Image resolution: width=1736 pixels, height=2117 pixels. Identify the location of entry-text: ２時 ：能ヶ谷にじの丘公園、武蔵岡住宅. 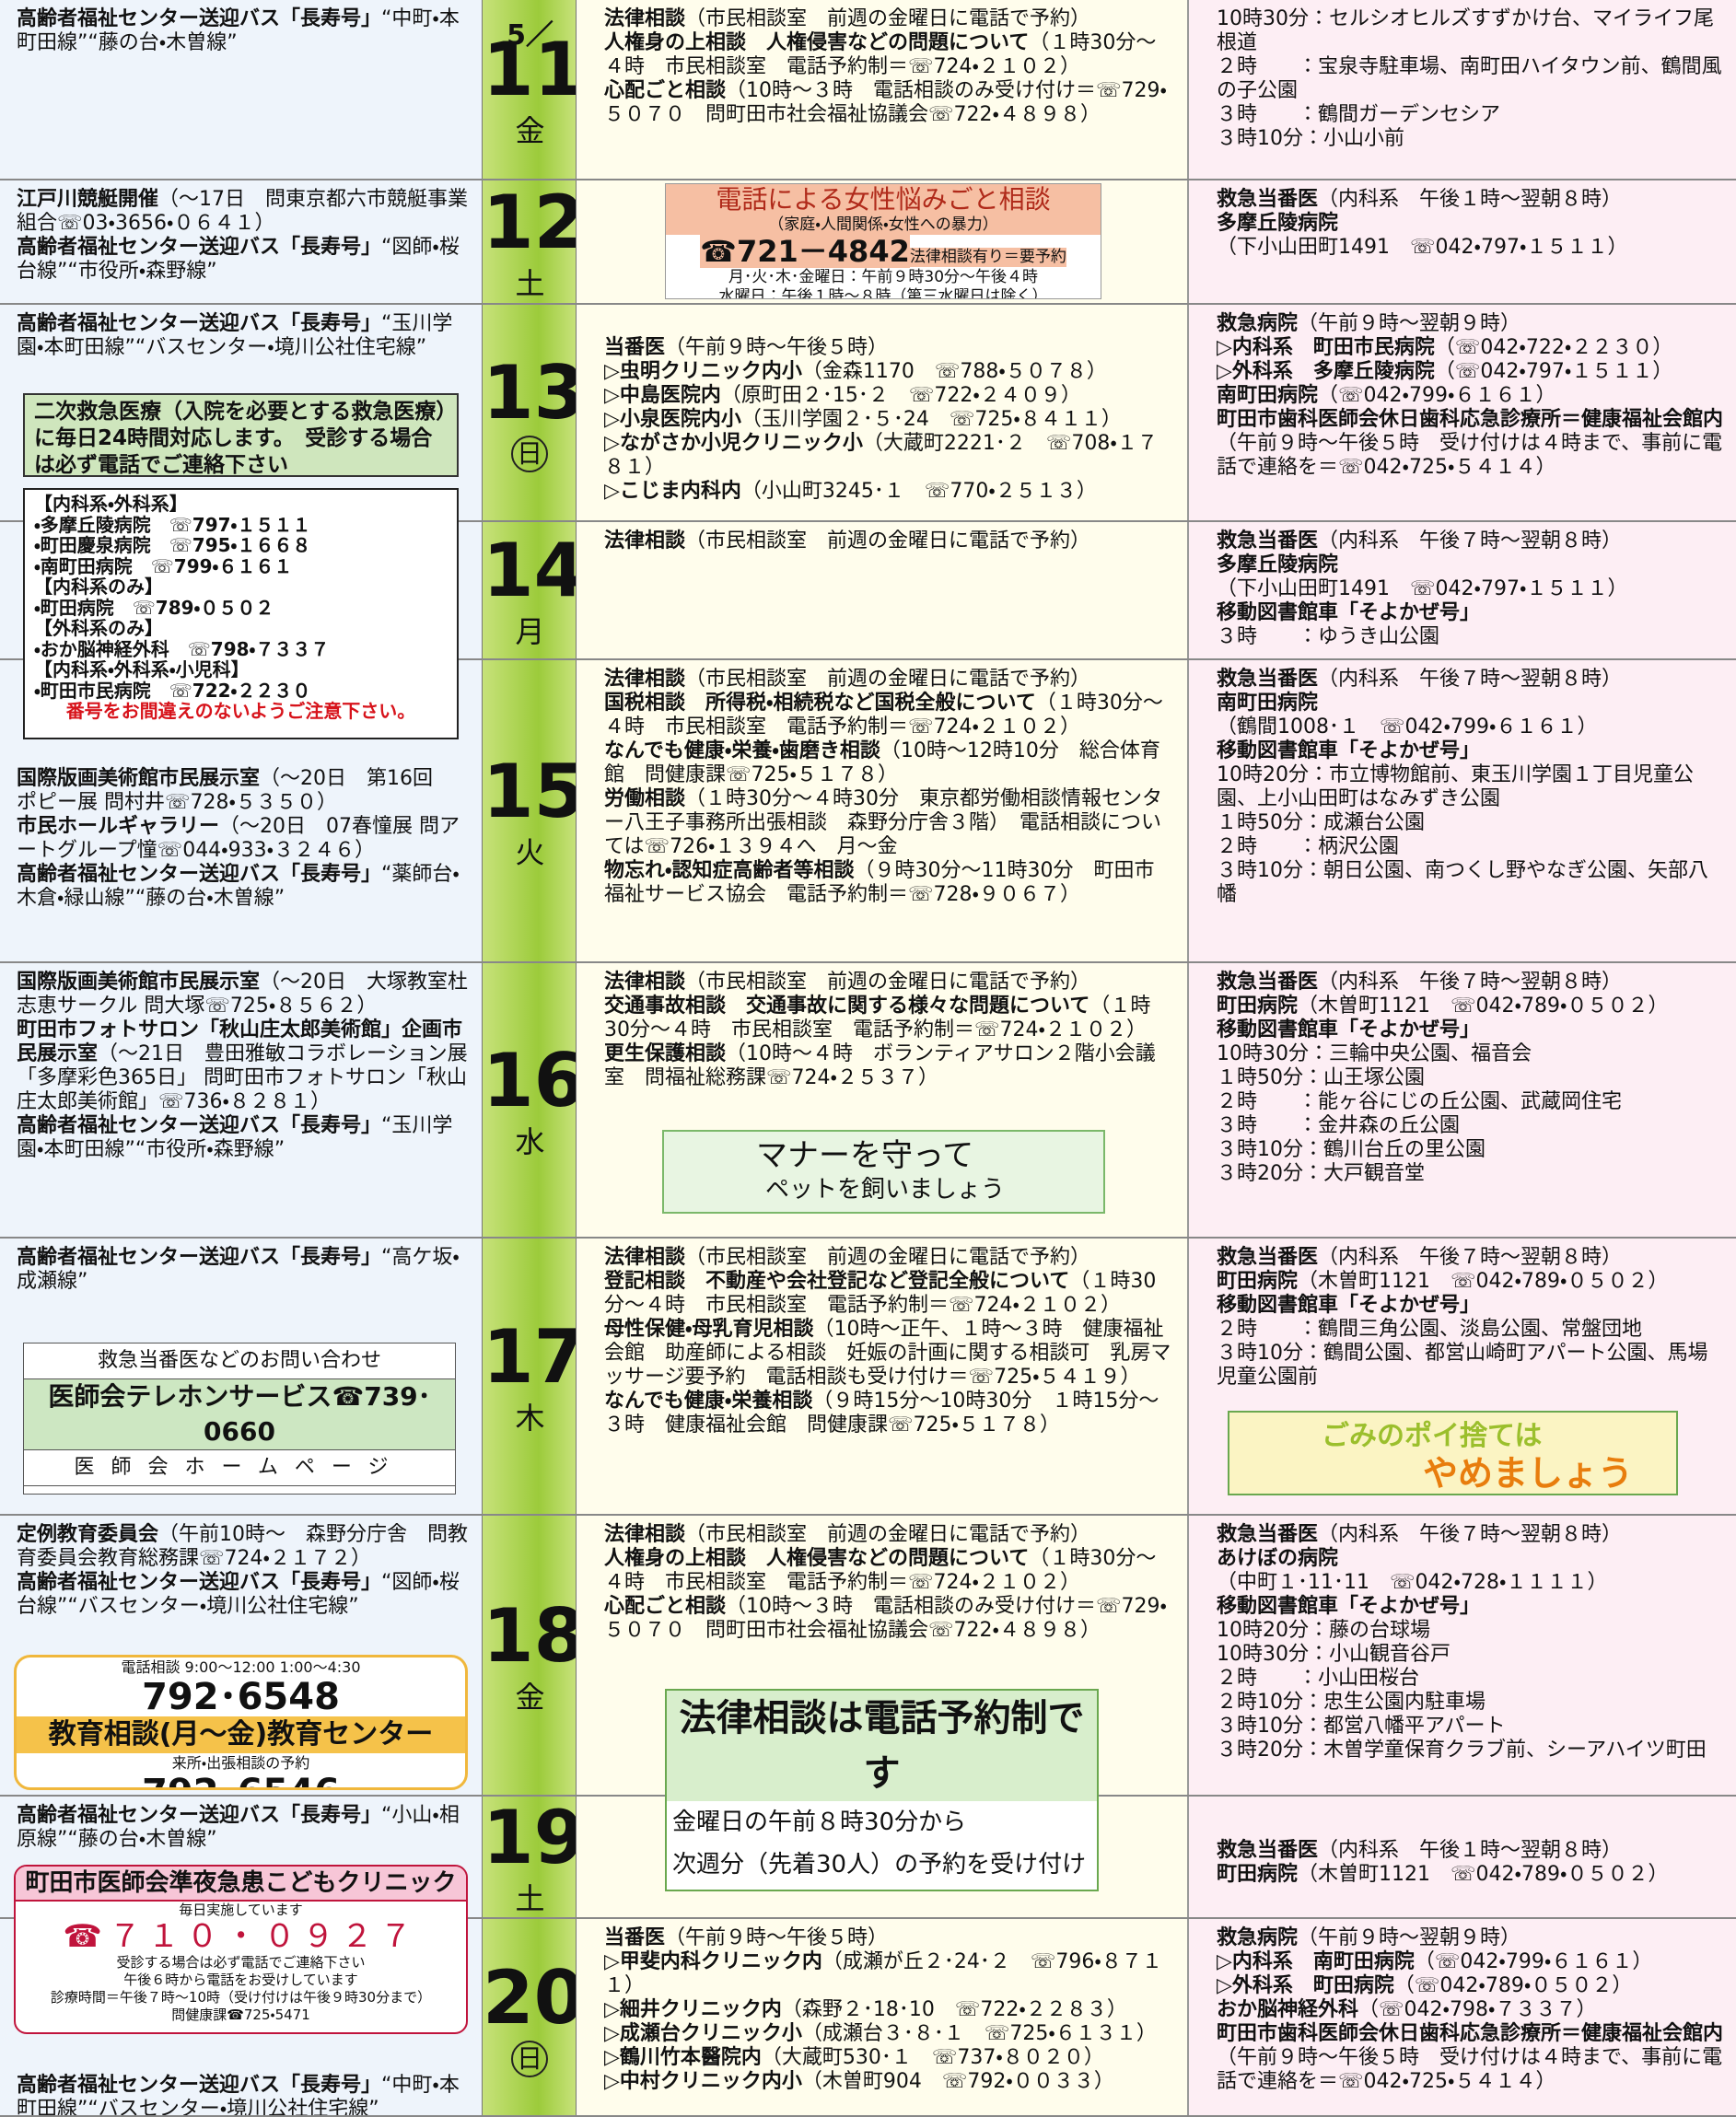
(1420, 1101).